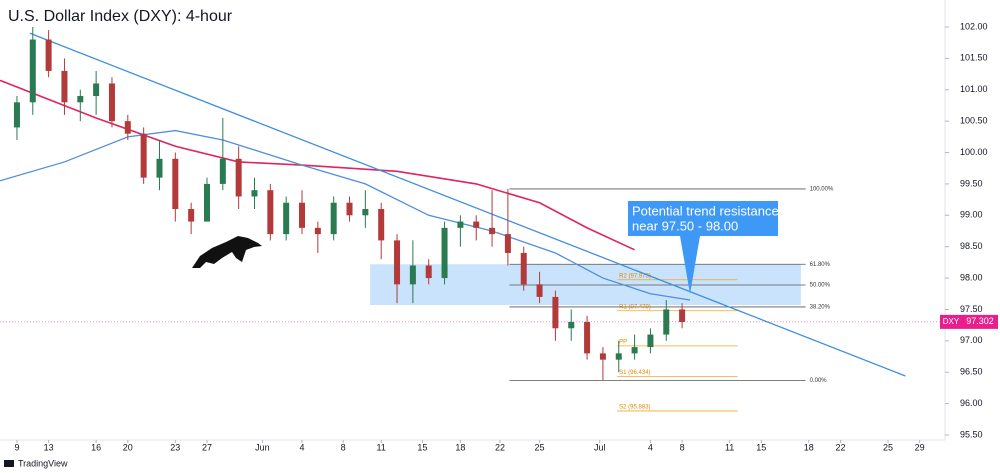  What do you see at coordinates (49, 447) in the screenshot?
I see `x-tick-label: 13` at bounding box center [49, 447].